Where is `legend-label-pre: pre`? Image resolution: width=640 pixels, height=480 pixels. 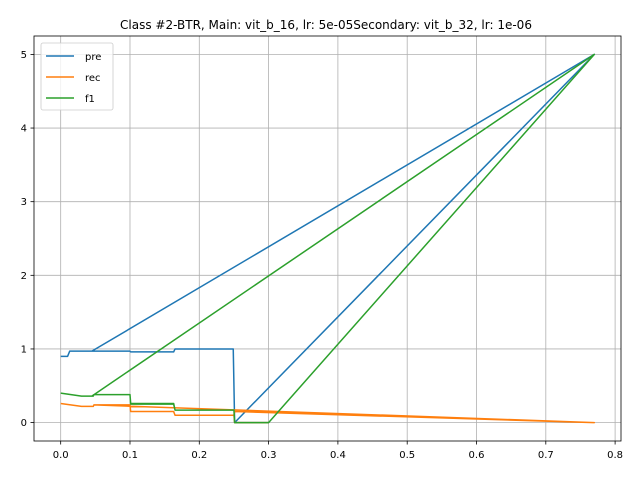
legend-label-pre: pre is located at coordinates (93, 57).